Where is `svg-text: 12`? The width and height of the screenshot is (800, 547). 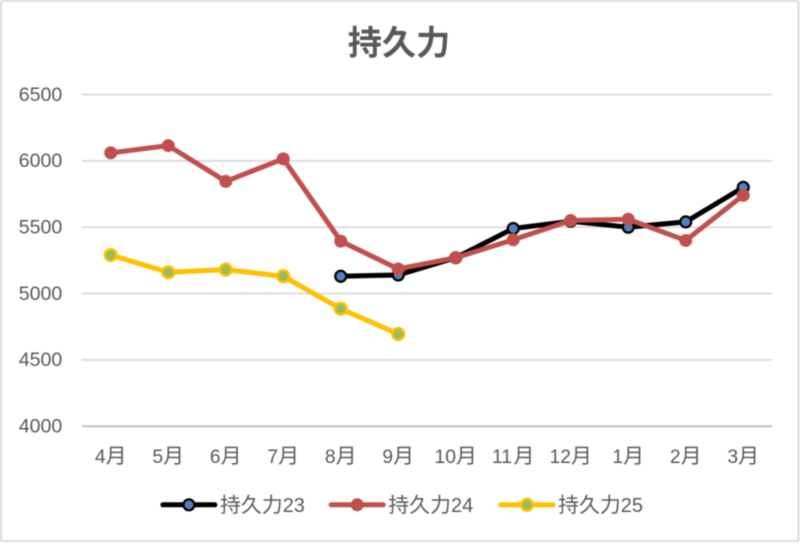 svg-text: 12 is located at coordinates (560, 457).